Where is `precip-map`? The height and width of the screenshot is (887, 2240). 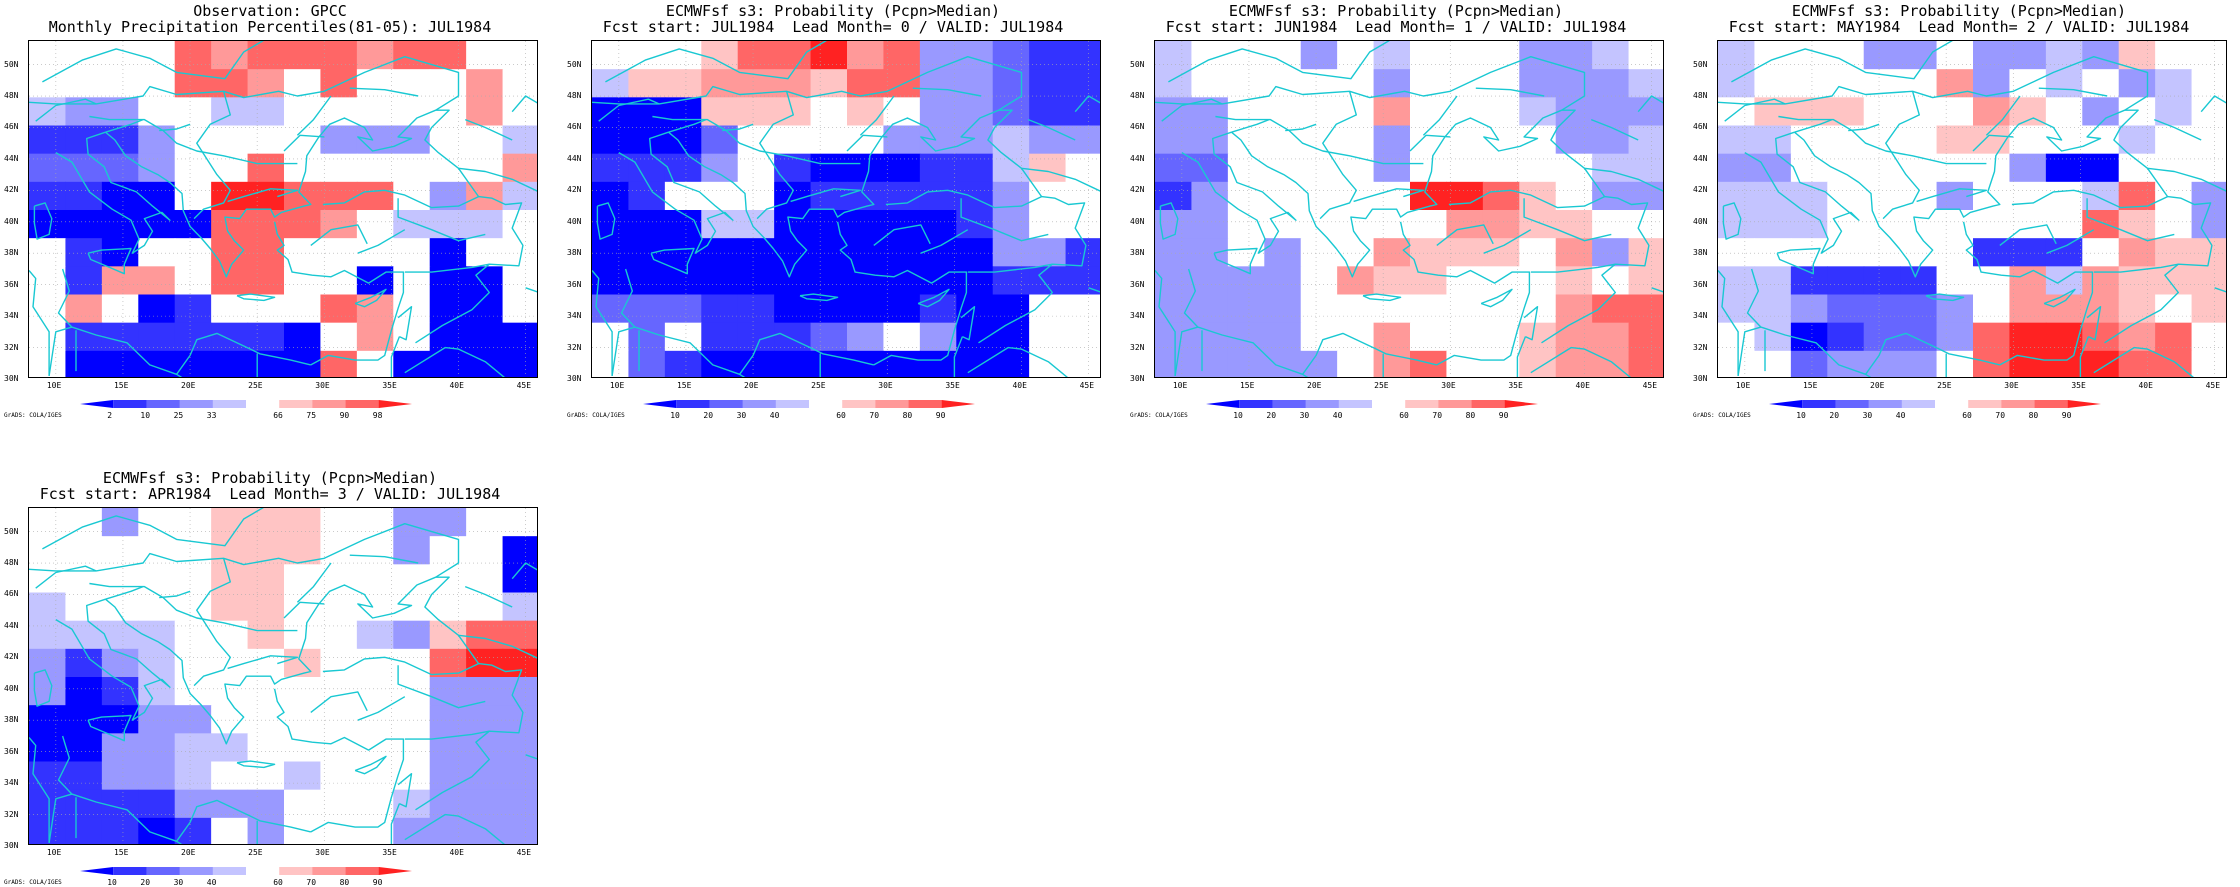
precip-map is located at coordinates (1409, 209).